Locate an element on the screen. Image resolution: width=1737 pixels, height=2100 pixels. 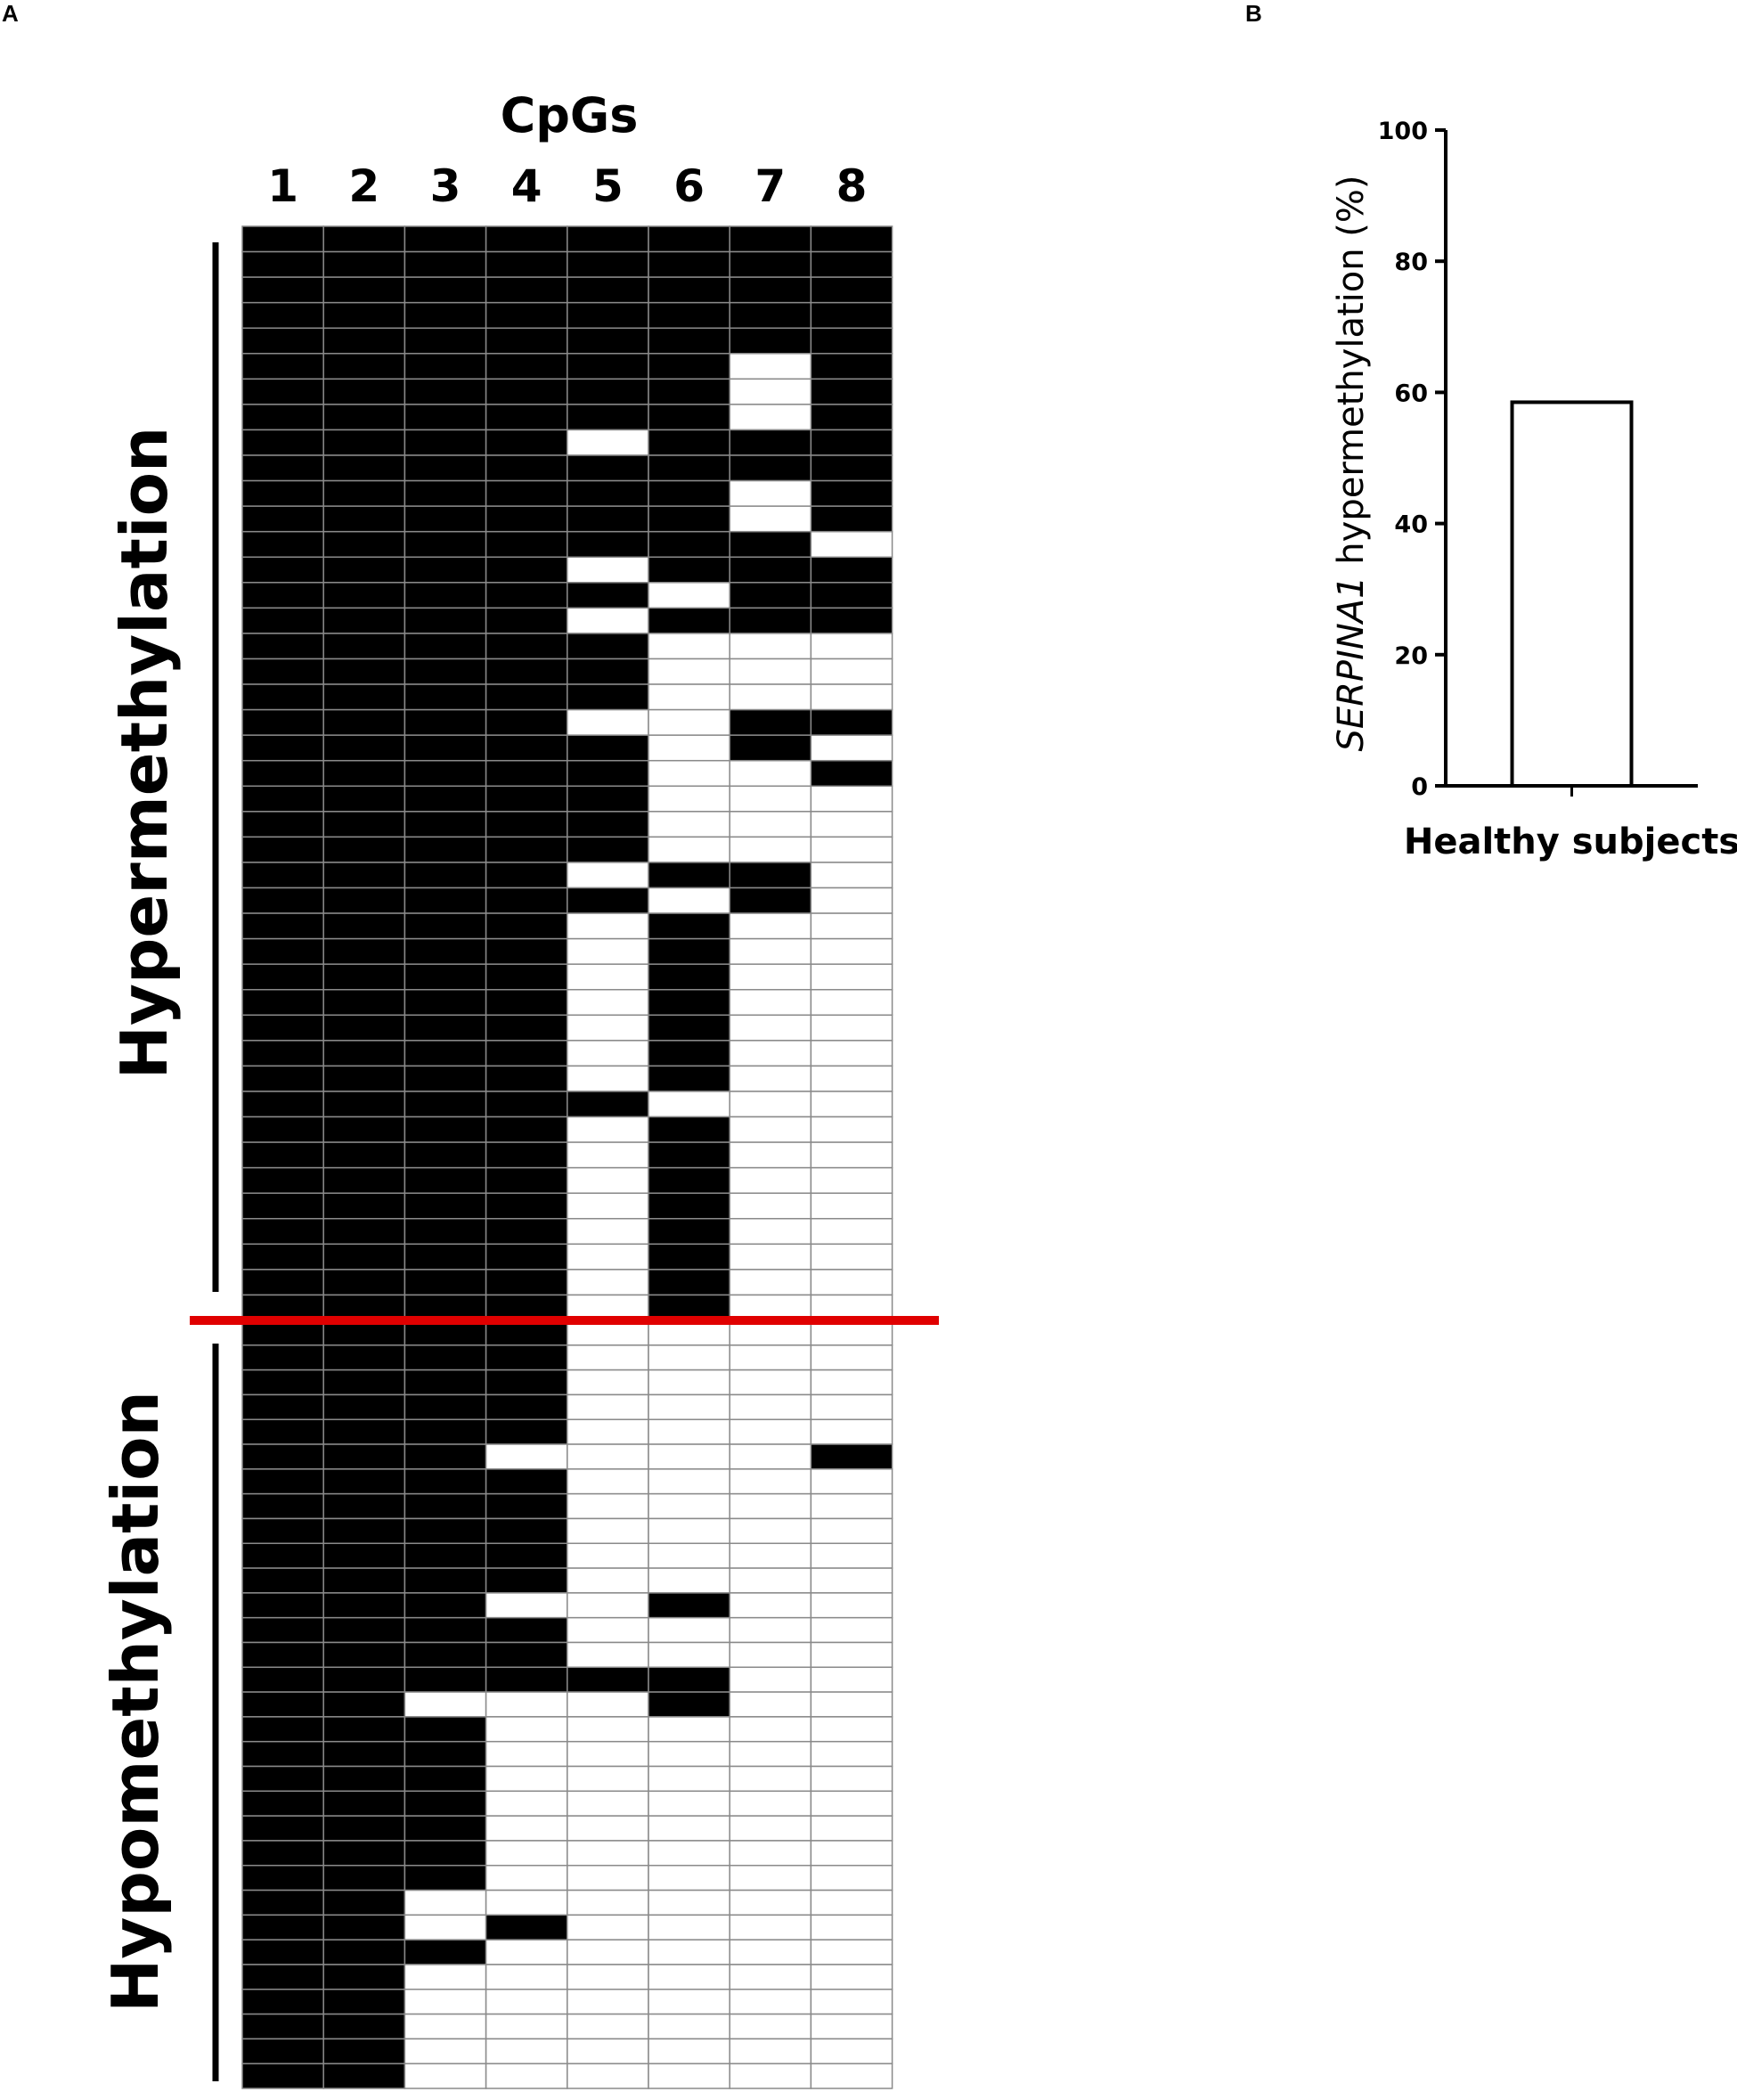
cpg-tick-label: 7 is located at coordinates (770, 186).